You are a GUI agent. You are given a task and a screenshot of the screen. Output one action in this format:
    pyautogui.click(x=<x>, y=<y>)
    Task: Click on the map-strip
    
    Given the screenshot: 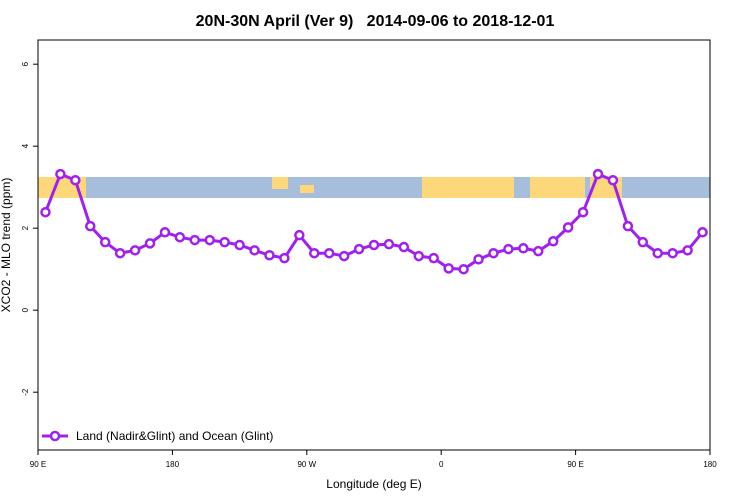 What is the action you would take?
    pyautogui.click(x=374, y=187)
    